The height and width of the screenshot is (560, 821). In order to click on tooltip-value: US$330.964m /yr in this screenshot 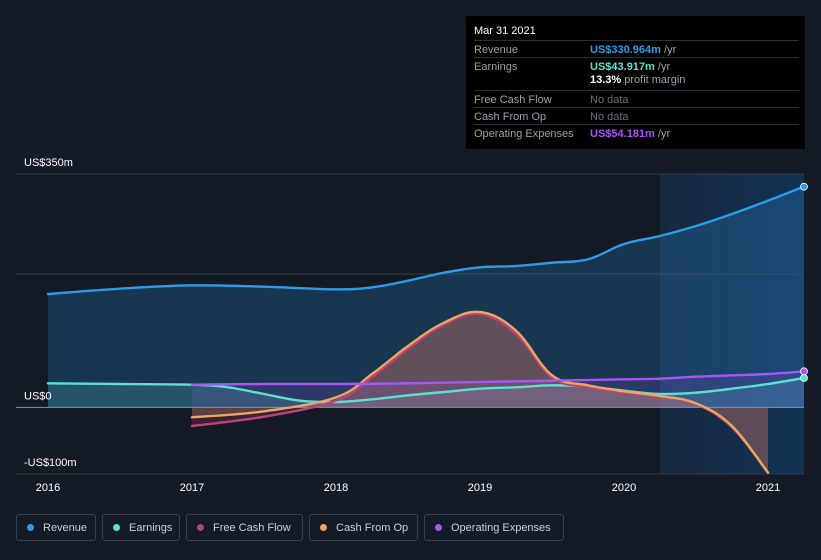, I will do `click(633, 50)`.